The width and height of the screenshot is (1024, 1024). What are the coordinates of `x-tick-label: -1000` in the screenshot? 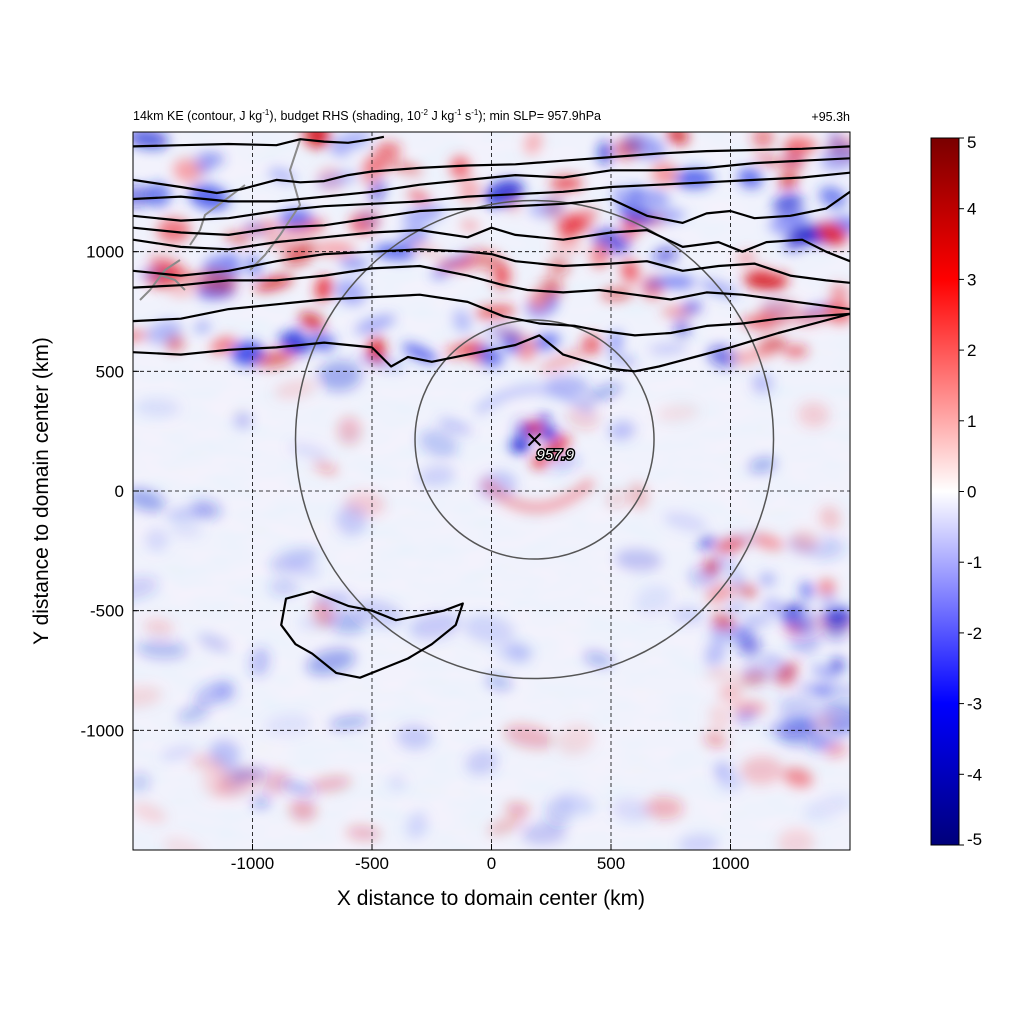 It's located at (252, 863).